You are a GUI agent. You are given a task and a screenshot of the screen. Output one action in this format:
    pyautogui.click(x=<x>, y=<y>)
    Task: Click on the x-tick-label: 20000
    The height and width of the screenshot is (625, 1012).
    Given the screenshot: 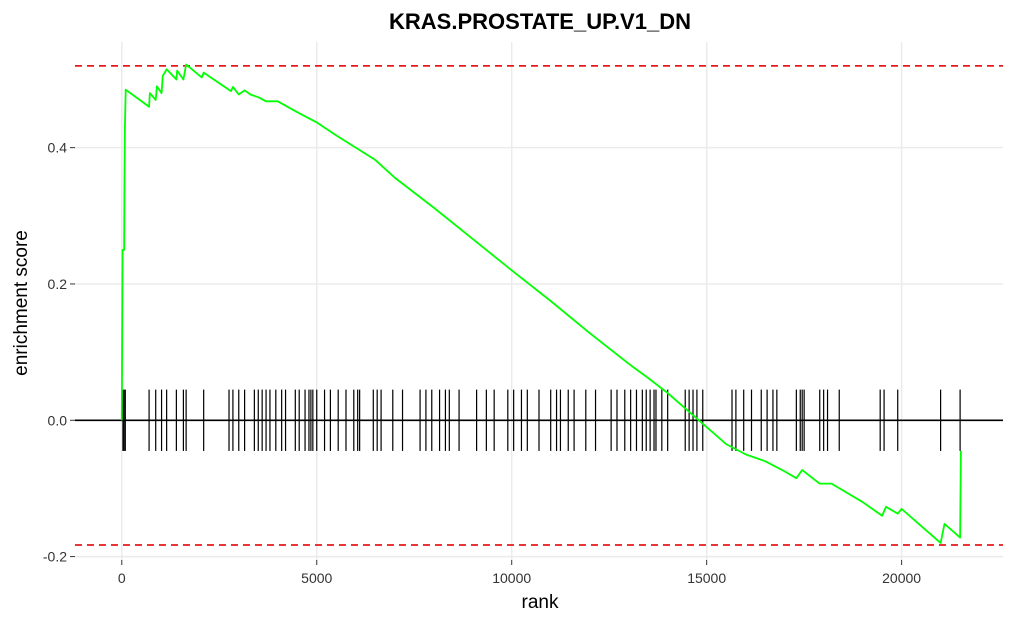 What is the action you would take?
    pyautogui.click(x=901, y=578)
    